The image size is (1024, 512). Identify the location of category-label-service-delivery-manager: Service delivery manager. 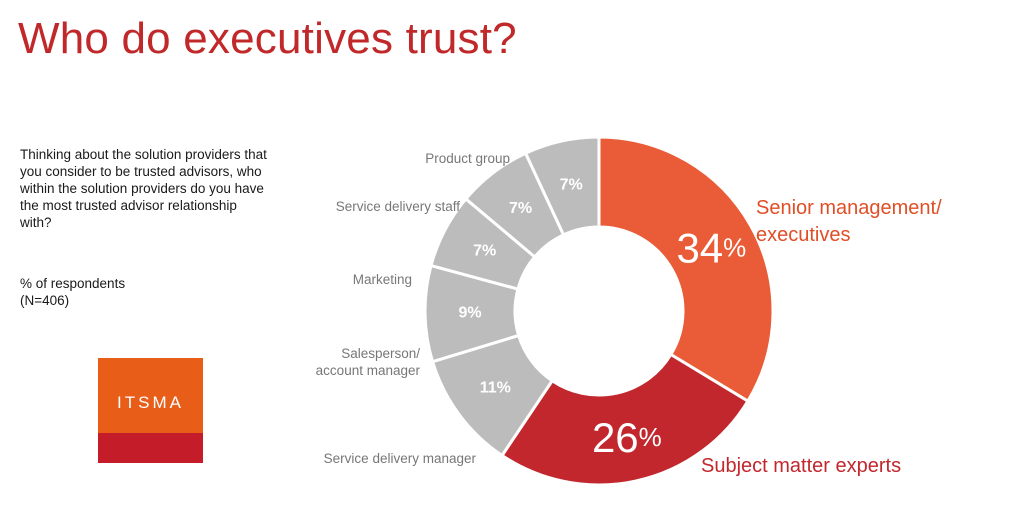
(400, 458).